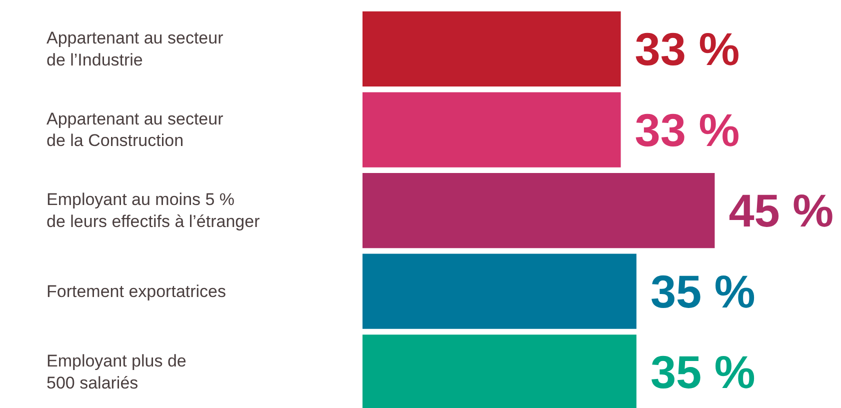 The height and width of the screenshot is (408, 841). What do you see at coordinates (135, 49) in the screenshot?
I see `y-tick-label: Appartenant au secteur de l’Industrie` at bounding box center [135, 49].